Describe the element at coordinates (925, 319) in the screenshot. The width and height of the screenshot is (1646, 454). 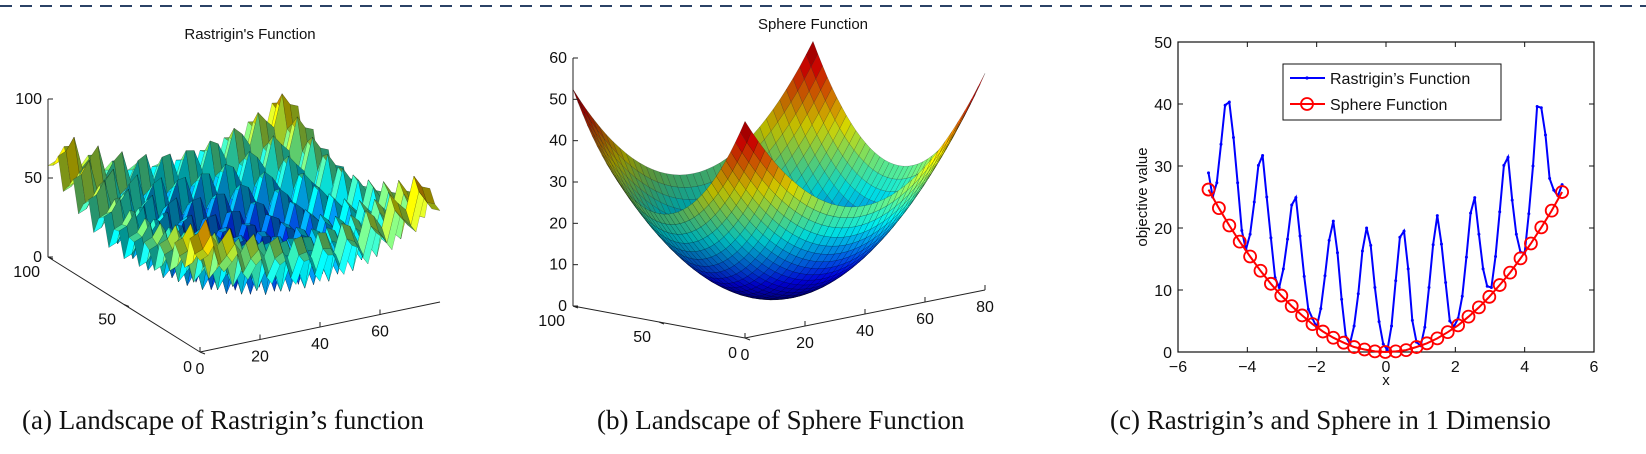
I see `panel-b-x-tick-label: 60` at that location.